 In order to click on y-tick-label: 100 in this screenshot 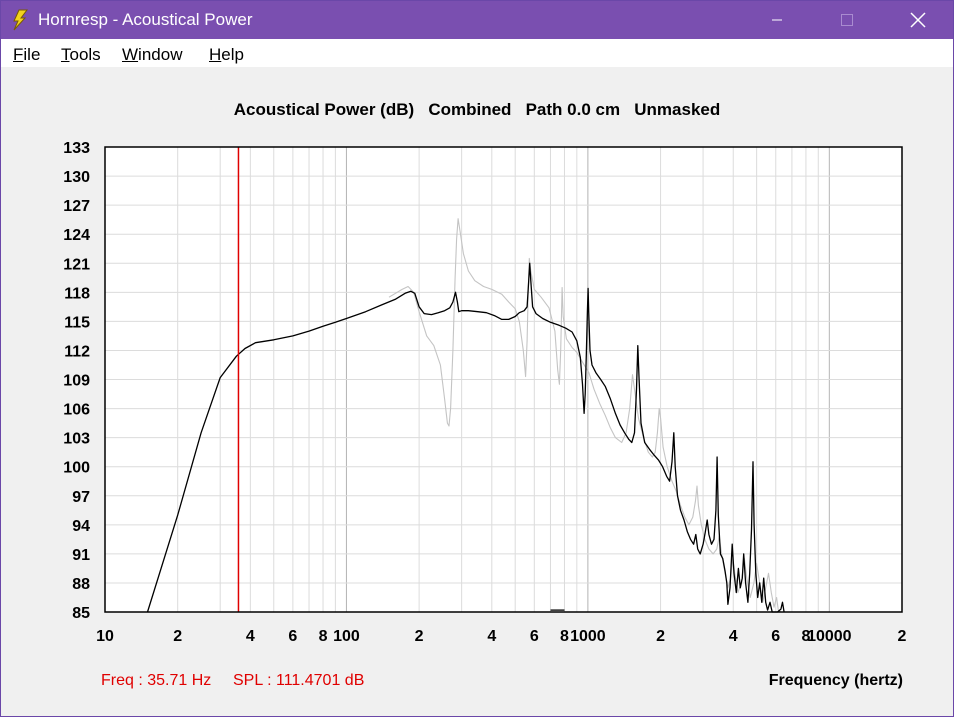, I will do `click(76, 468)`.